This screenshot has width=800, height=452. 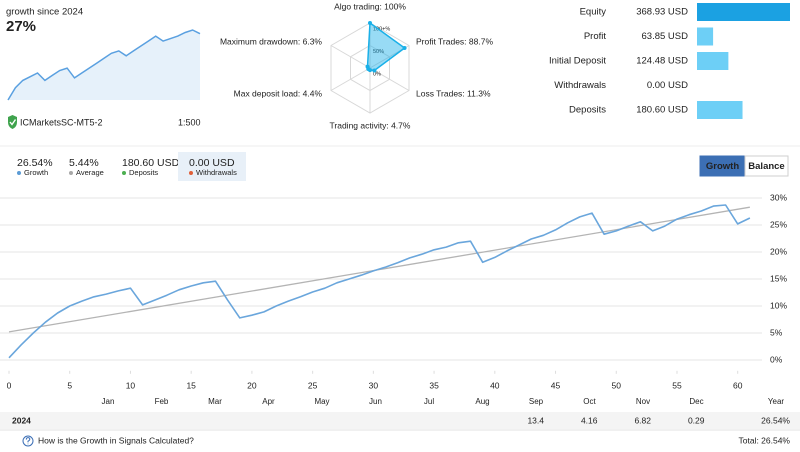 What do you see at coordinates (580, 85) in the screenshot?
I see `stat-label: Withdrawals` at bounding box center [580, 85].